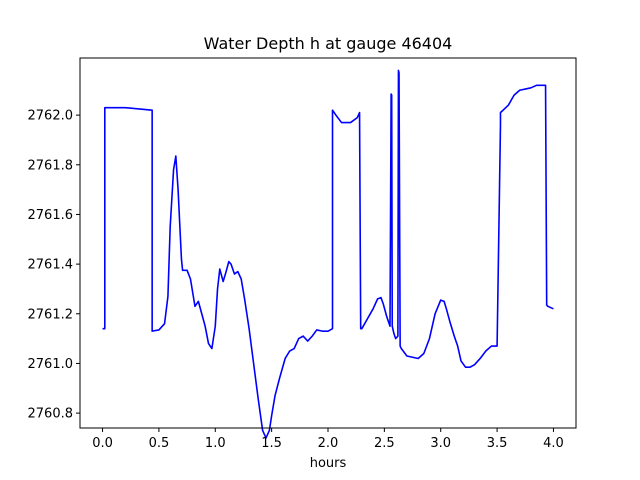 Image resolution: width=640 pixels, height=480 pixels. What do you see at coordinates (51, 414) in the screenshot?
I see `y-tick-label: 2760.8` at bounding box center [51, 414].